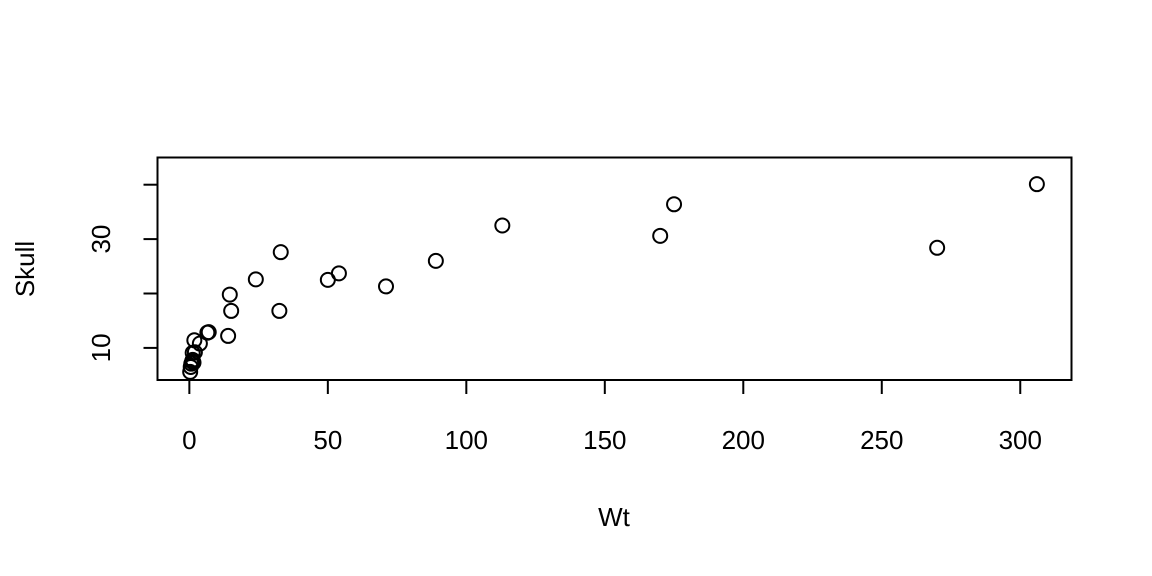  What do you see at coordinates (612, 417) in the screenshot?
I see `x-axis: 0 50 100 150 200 250 300` at bounding box center [612, 417].